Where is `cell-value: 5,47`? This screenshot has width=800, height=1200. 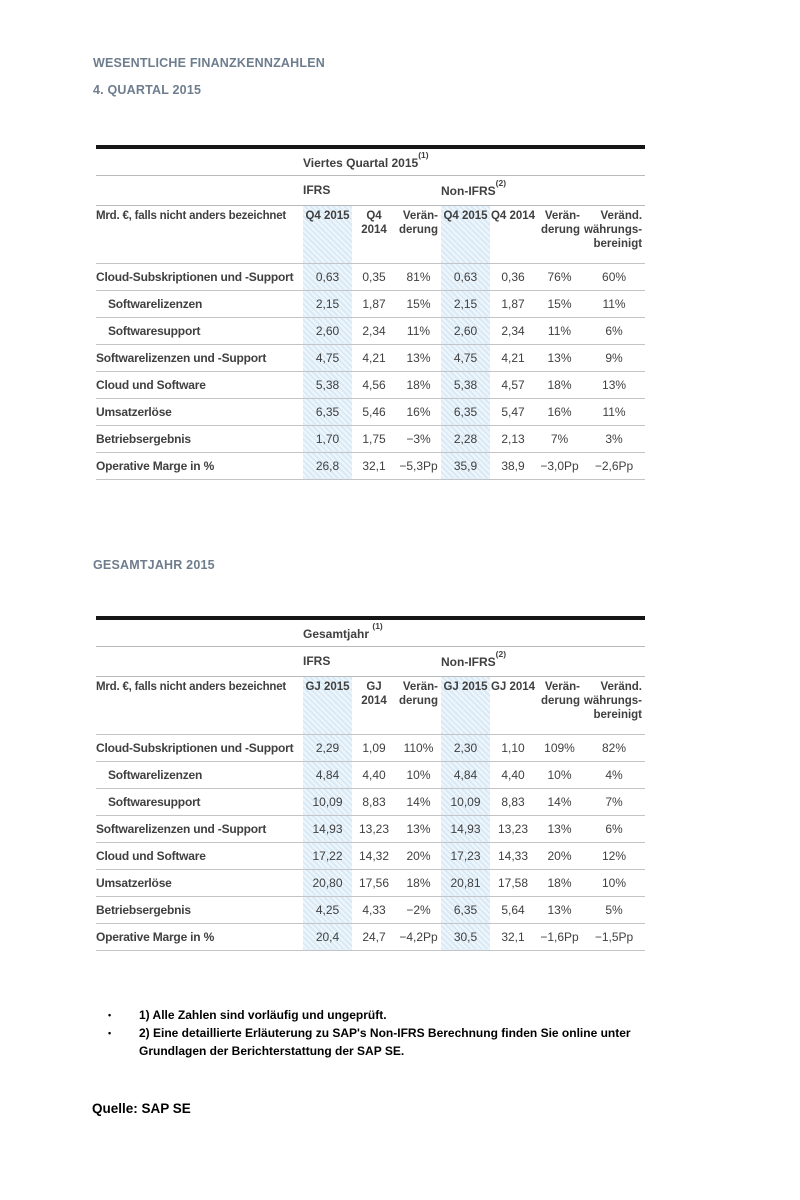 cell-value: 5,47 is located at coordinates (513, 412).